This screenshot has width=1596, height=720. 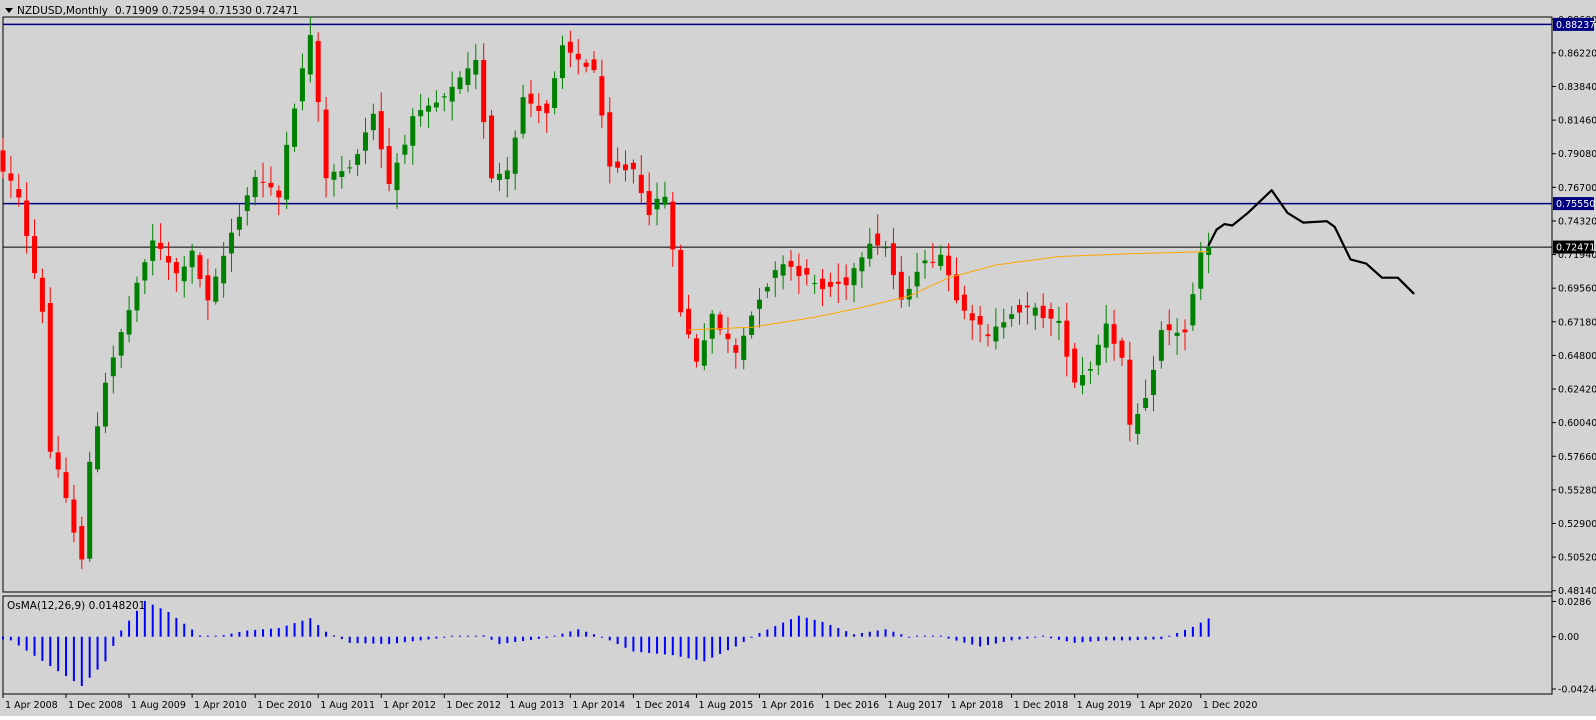 What do you see at coordinates (948, 291) in the screenshot?
I see `moving-average-line` at bounding box center [948, 291].